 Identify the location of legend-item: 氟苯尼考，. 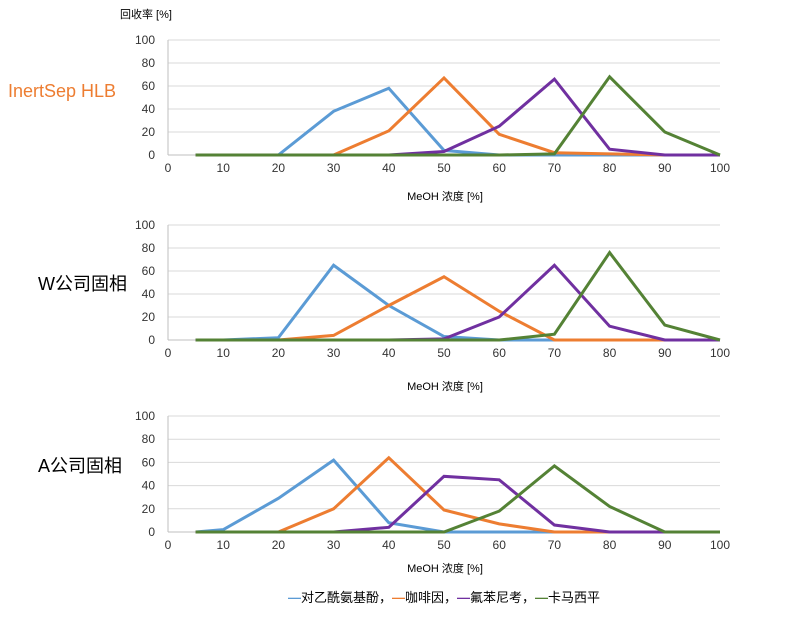
(502, 597).